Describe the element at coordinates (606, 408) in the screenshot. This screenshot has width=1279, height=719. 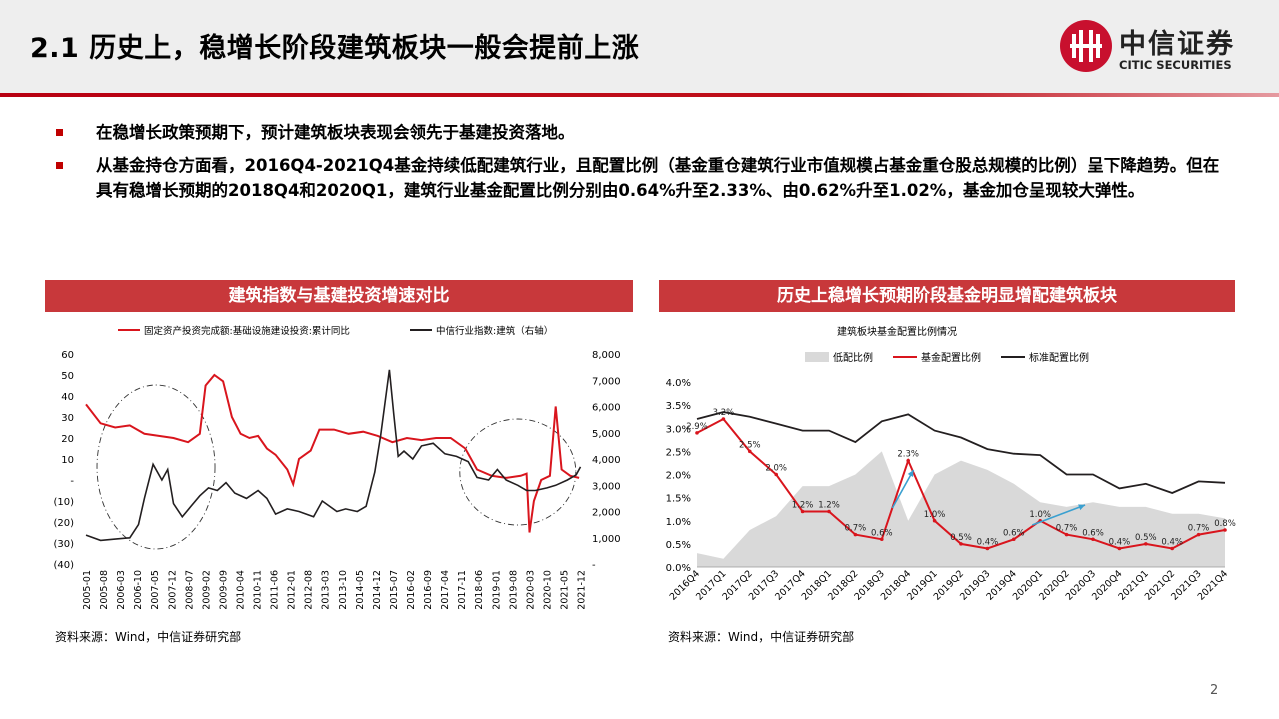
I see `y-right-tick-label: 6,000` at that location.